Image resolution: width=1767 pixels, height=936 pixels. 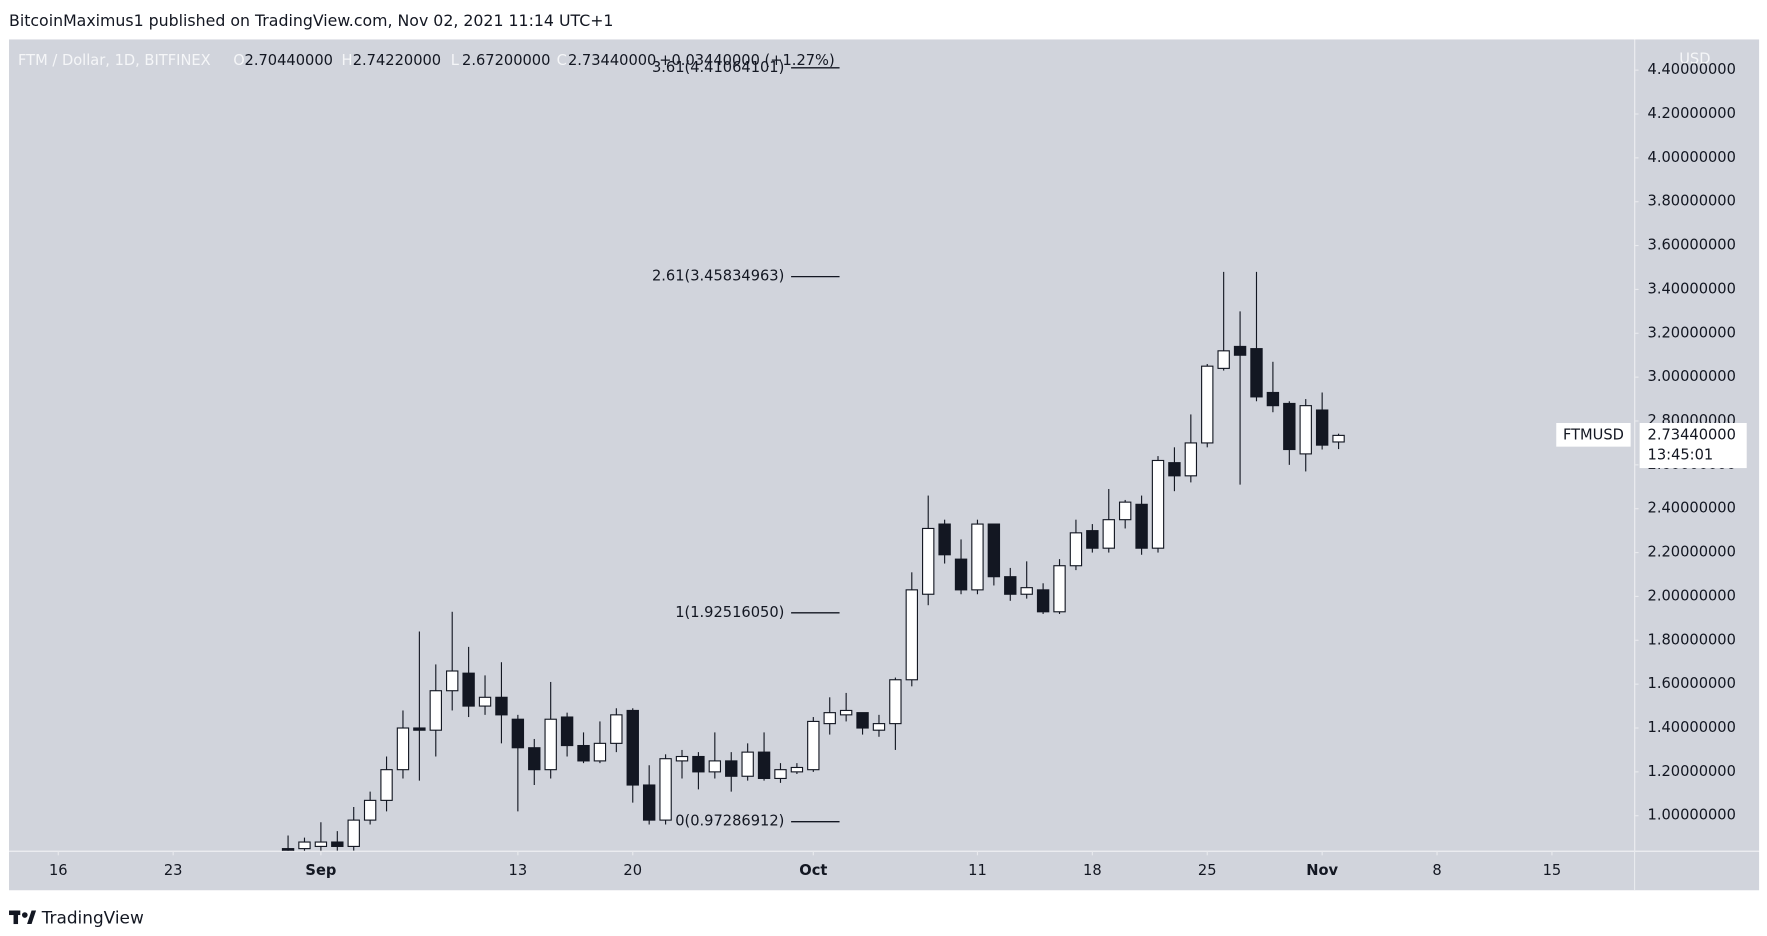 I want to click on symbol-label-box, so click(x=1593, y=434).